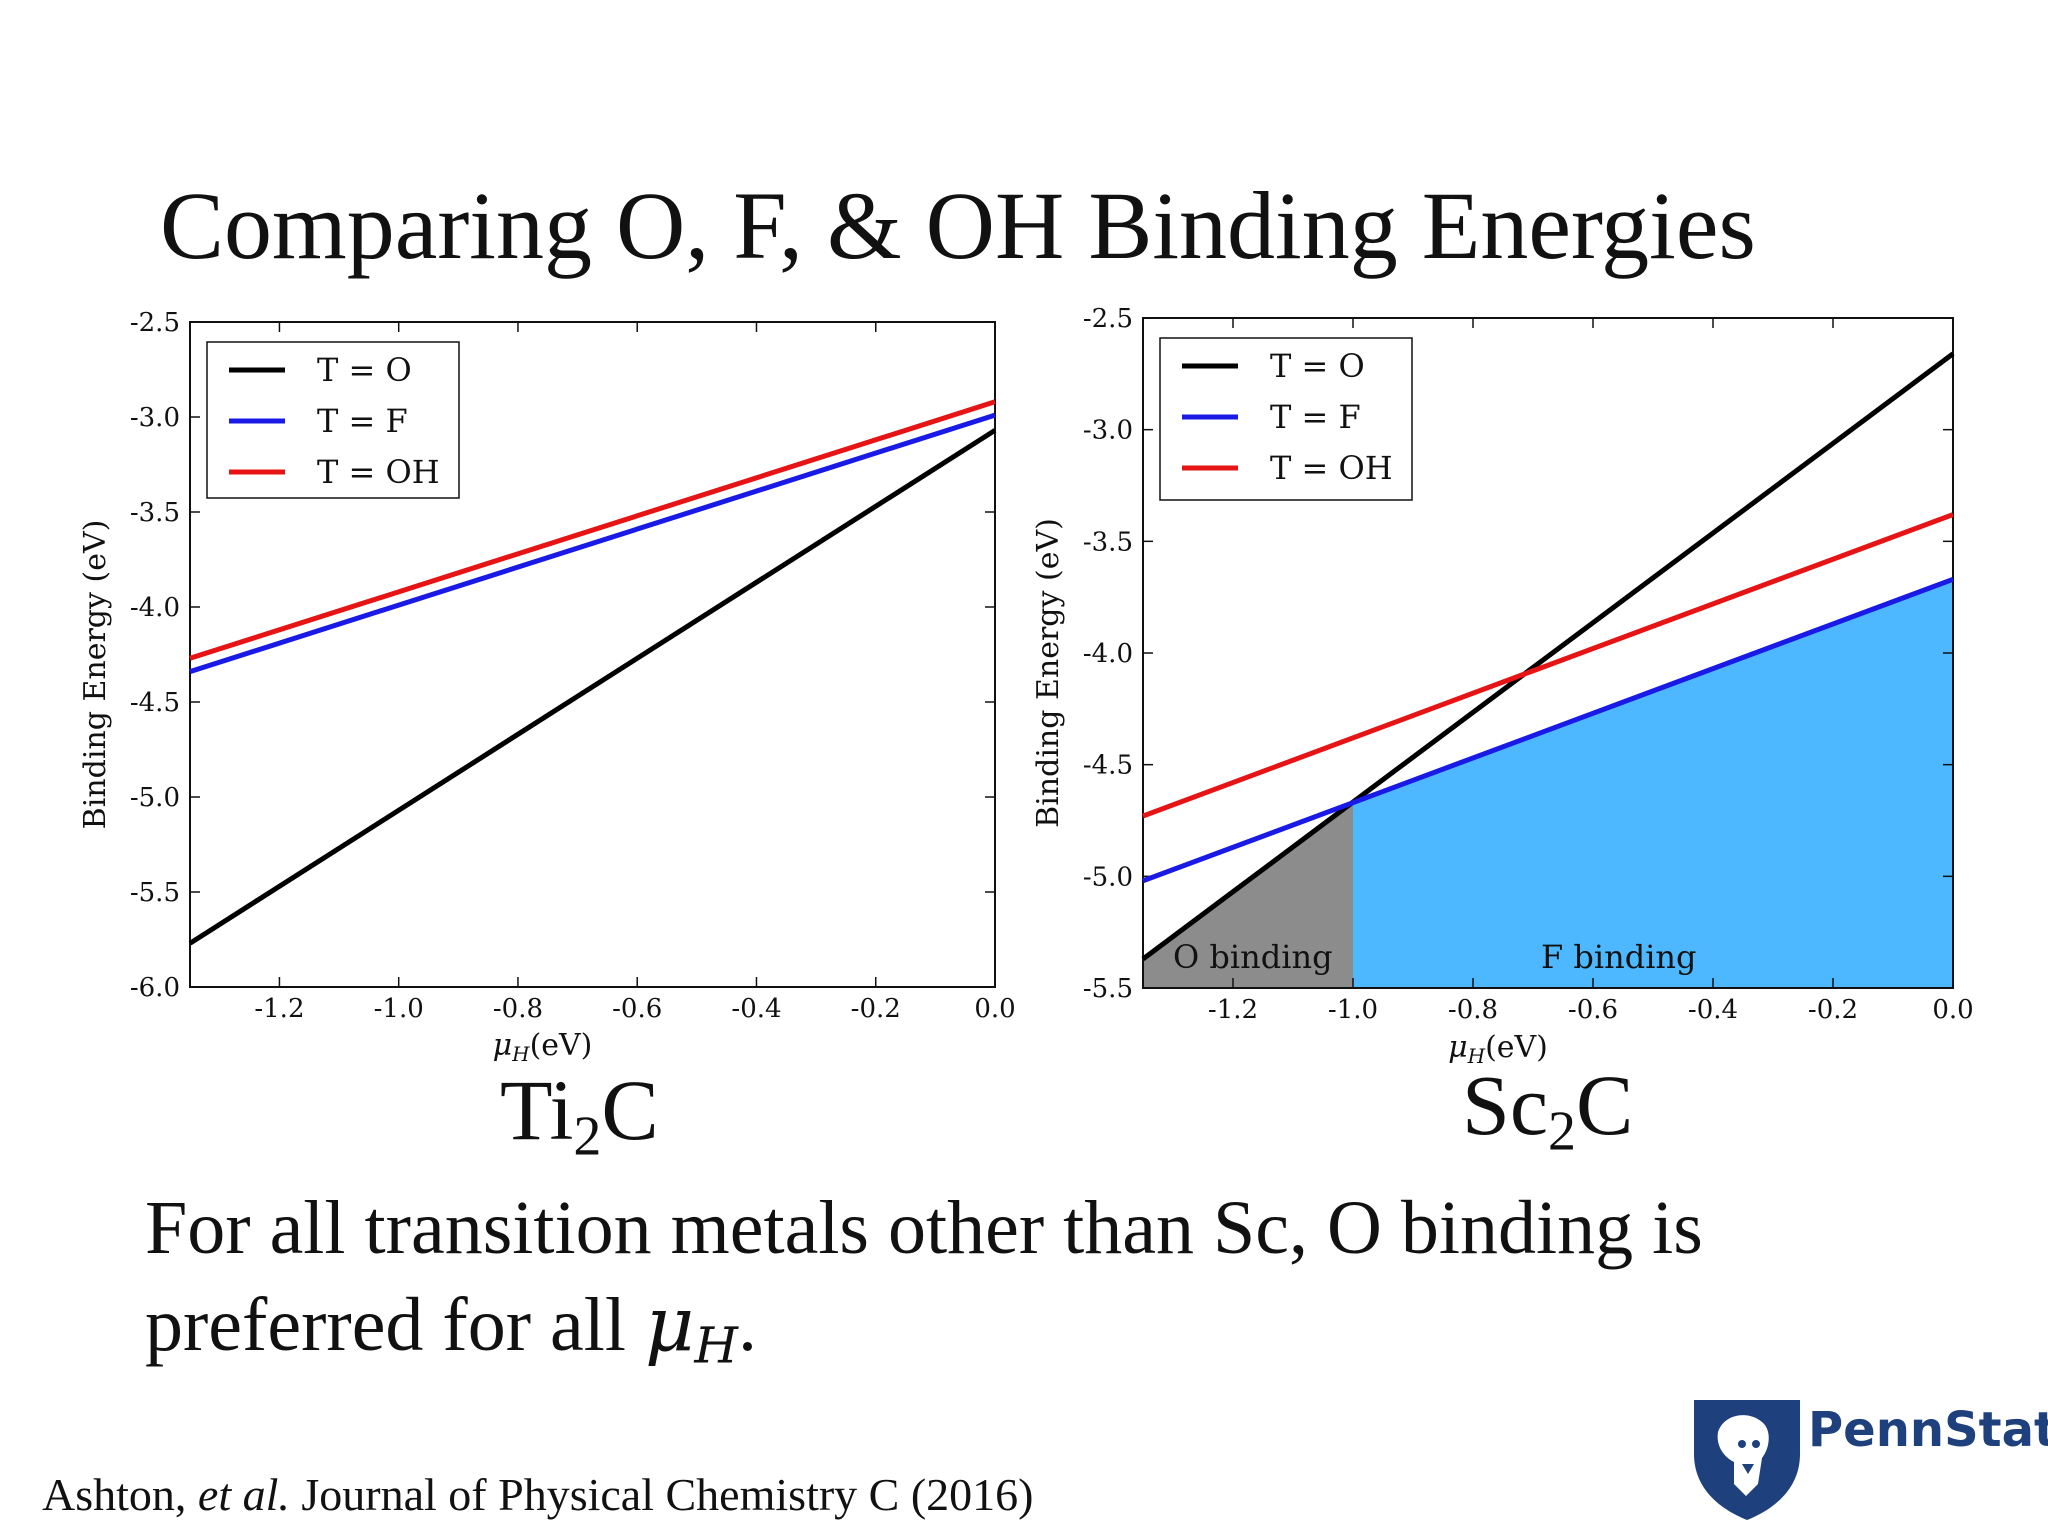  I want to click on y-tick-label: -6.0, so click(155, 988).